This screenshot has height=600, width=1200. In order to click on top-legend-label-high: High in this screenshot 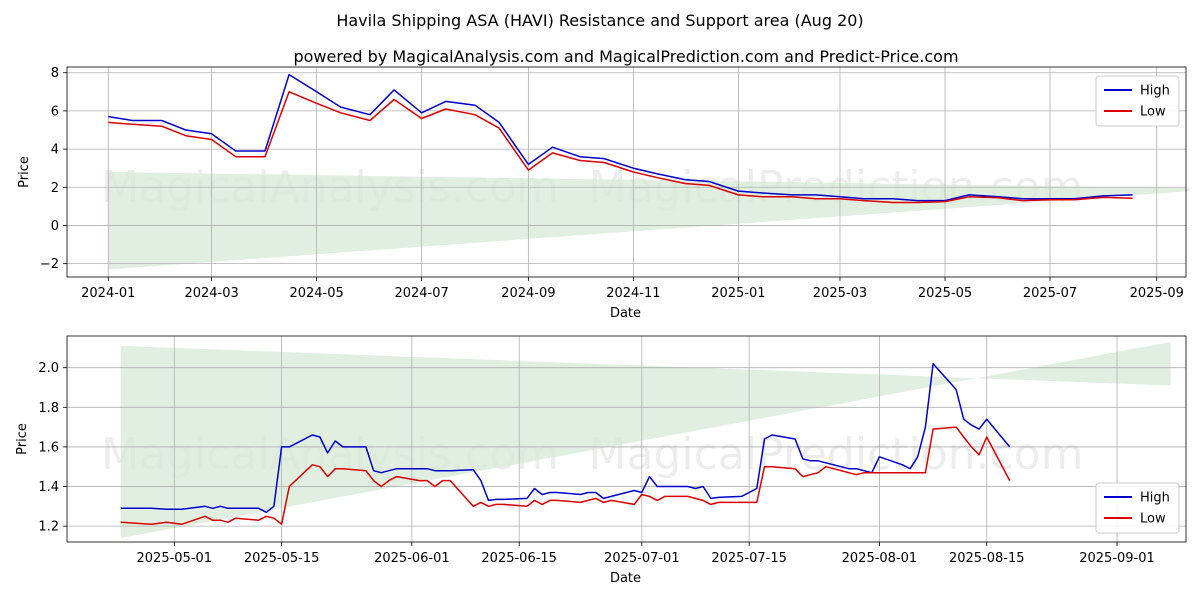, I will do `click(1155, 91)`.